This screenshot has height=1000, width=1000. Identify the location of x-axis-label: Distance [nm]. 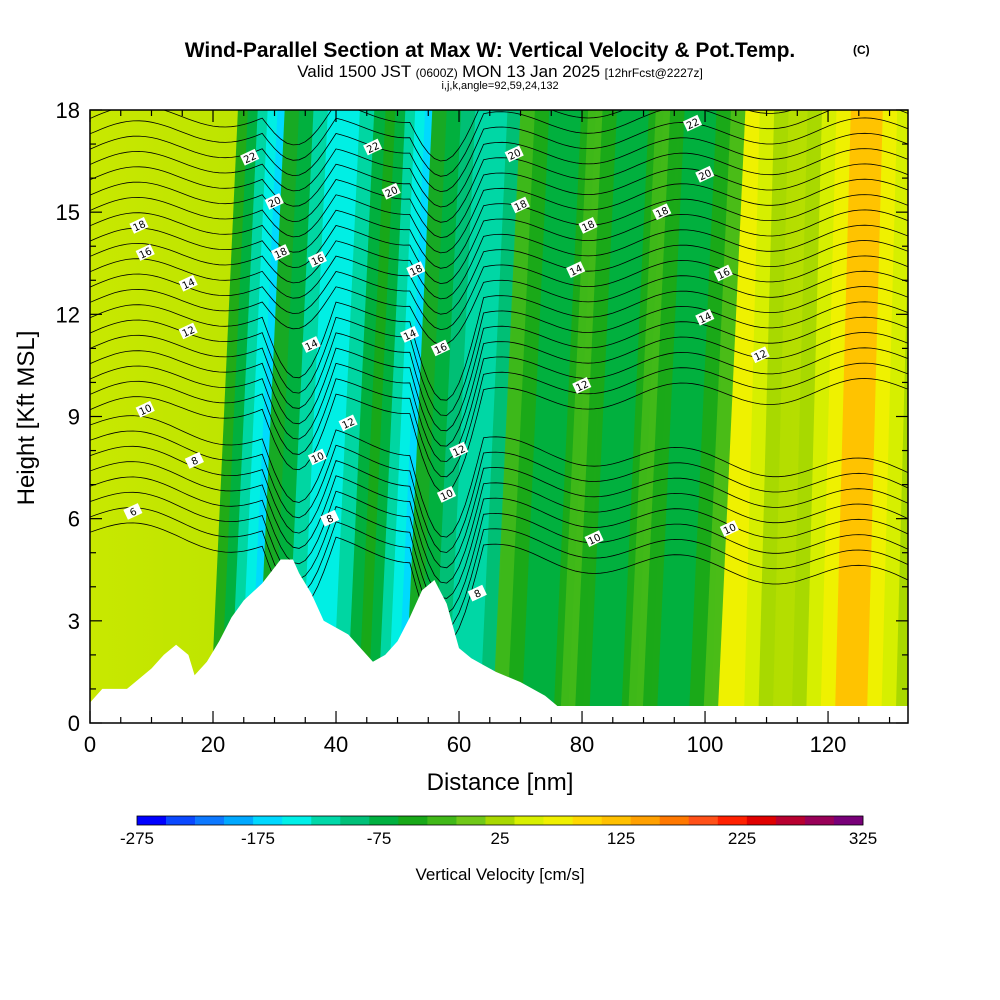
(500, 782).